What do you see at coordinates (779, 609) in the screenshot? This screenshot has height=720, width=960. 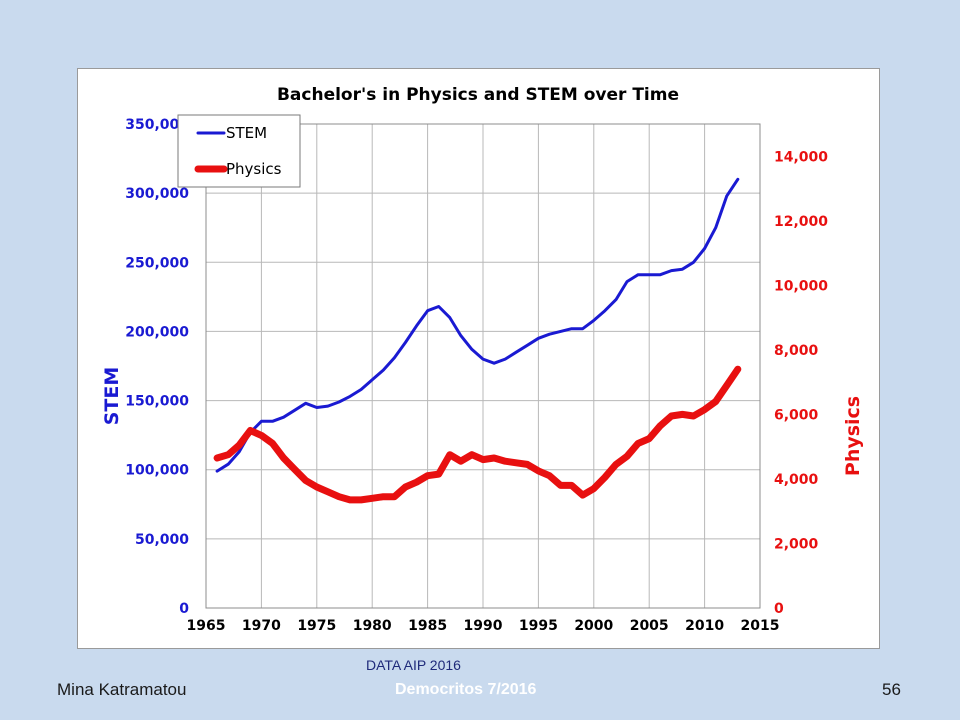 I see `y-right-tick-label: 0` at bounding box center [779, 609].